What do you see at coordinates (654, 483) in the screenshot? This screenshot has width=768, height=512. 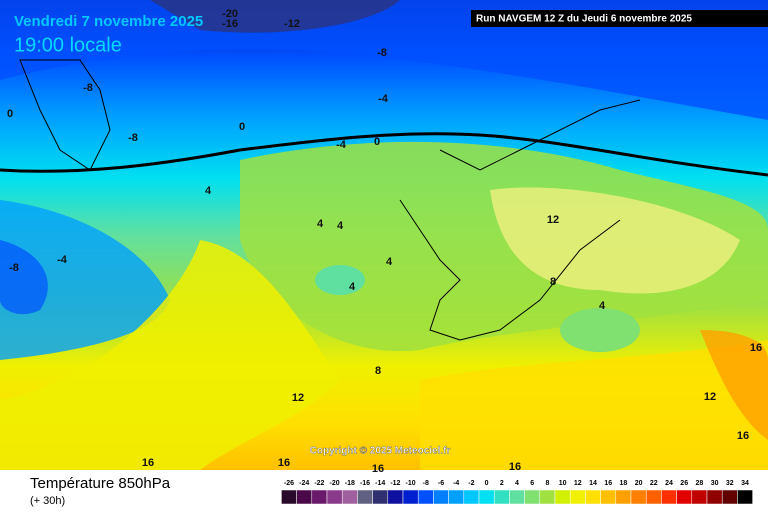 I see `scale-label: 22` at bounding box center [654, 483].